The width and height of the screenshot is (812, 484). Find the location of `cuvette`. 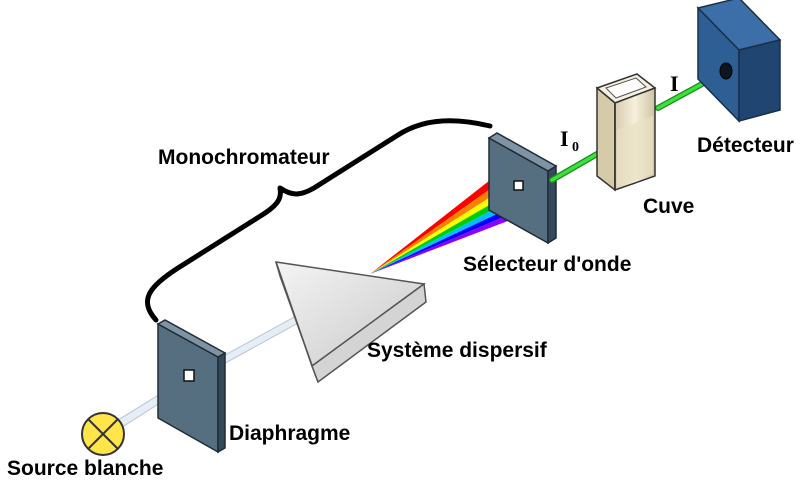

cuvette is located at coordinates (626, 132).